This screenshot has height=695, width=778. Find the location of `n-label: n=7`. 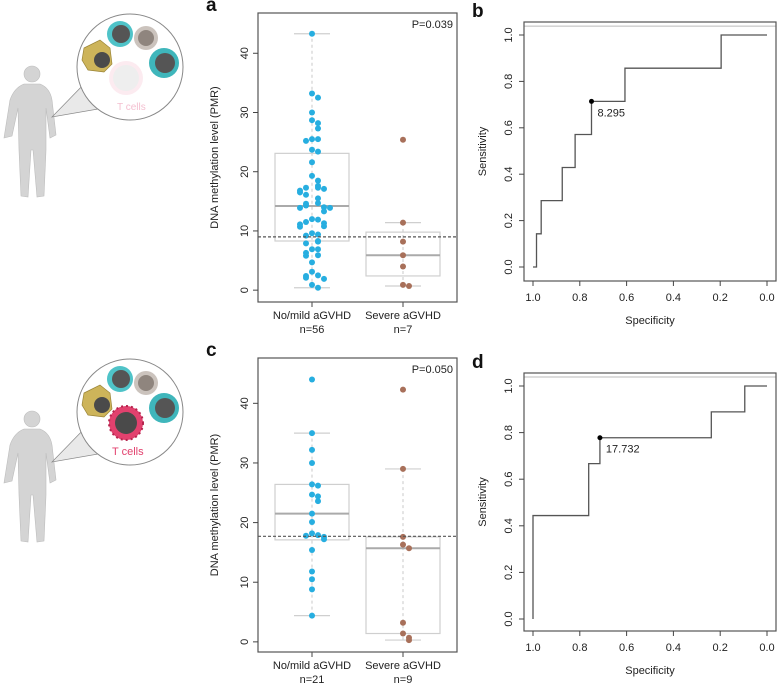

n-label: n=7 is located at coordinates (403, 330).